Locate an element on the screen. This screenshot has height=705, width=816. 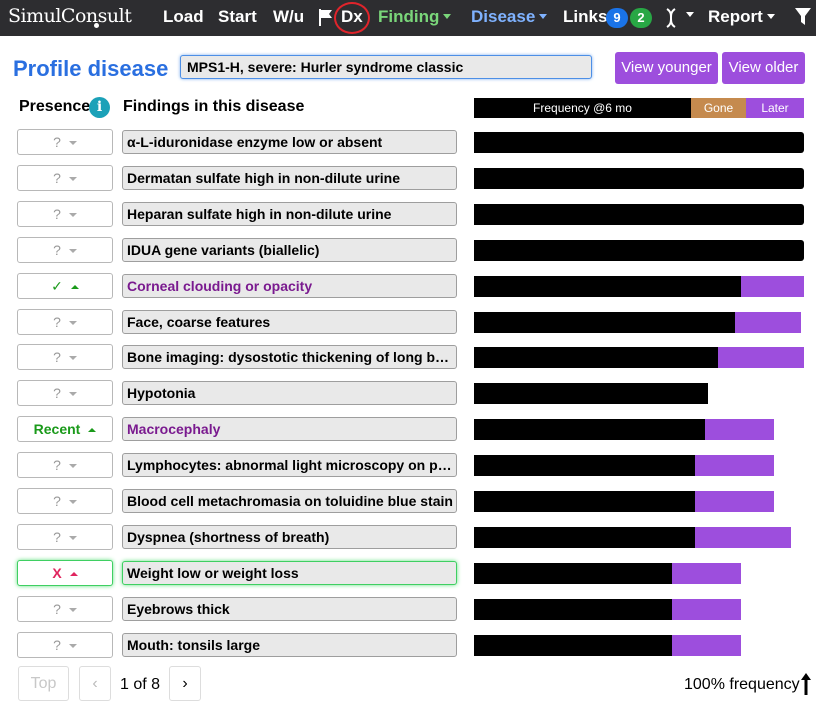
finding-name: Macrocephaly is located at coordinates (289, 429).